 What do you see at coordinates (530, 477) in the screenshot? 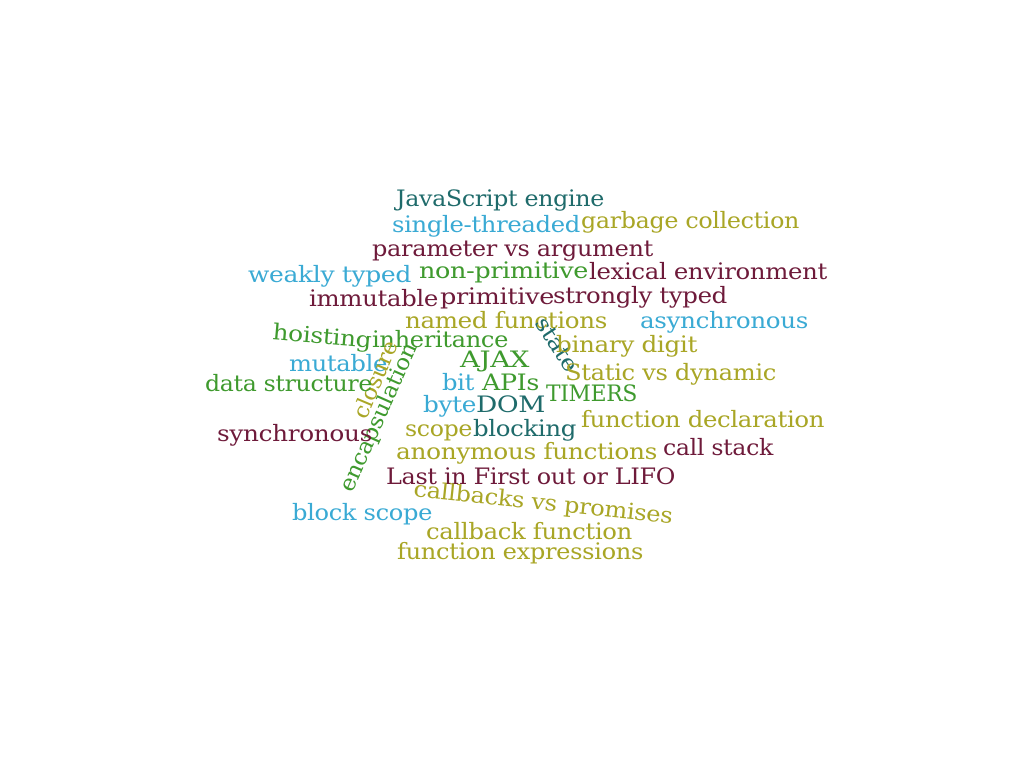
I see `word-lifo: Last in First out or LIFO` at bounding box center [530, 477].